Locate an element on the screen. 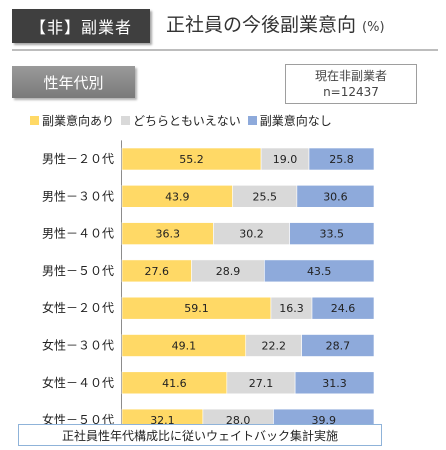  data-label: 19.0 is located at coordinates (285, 159).